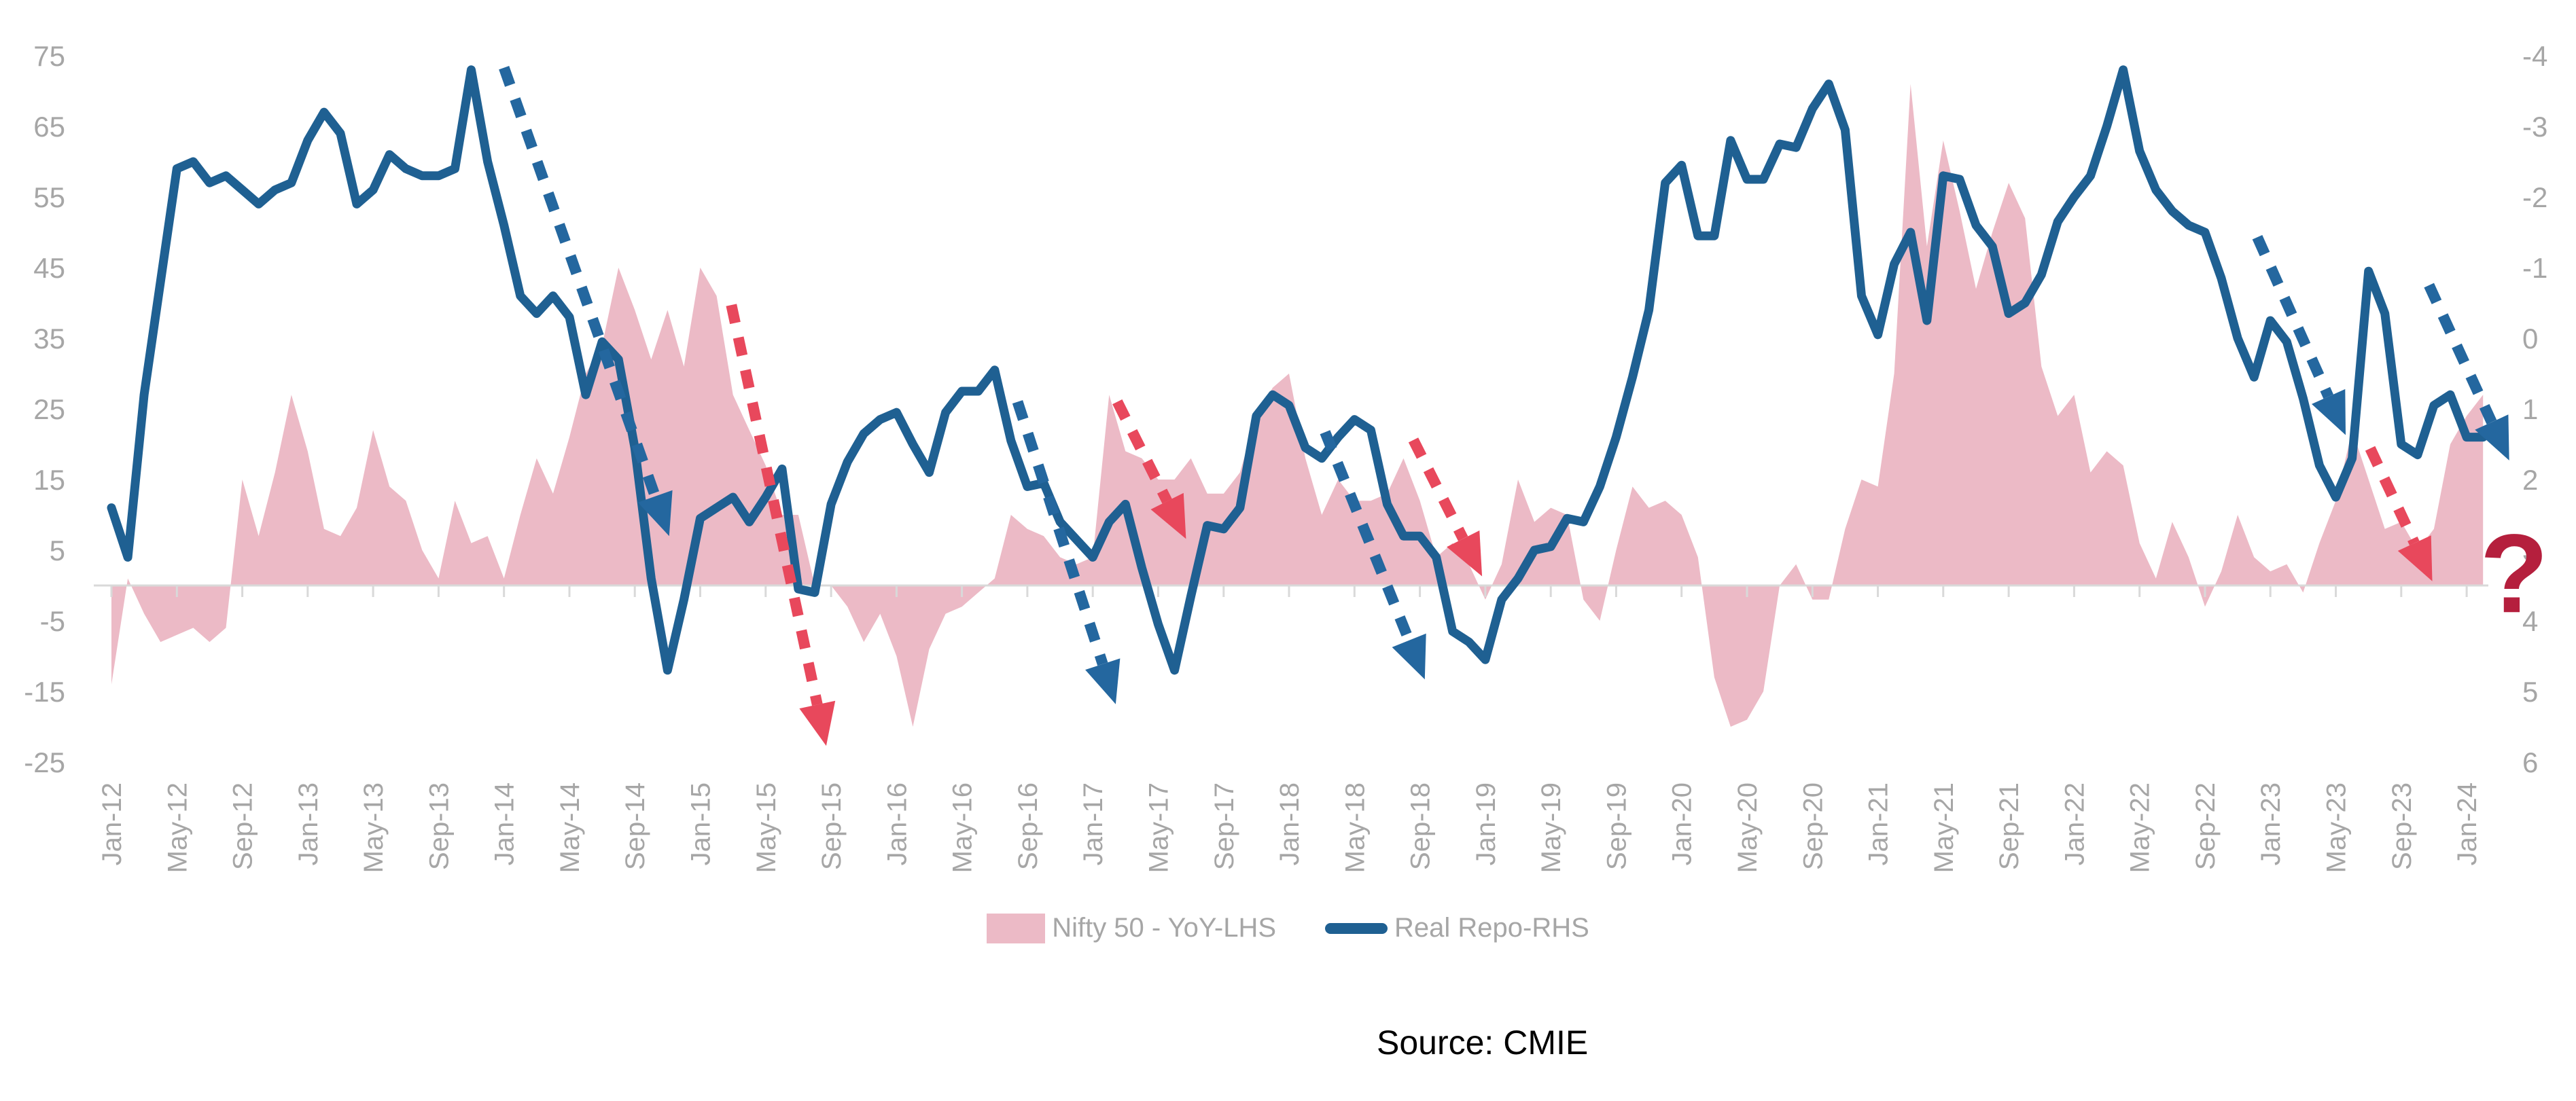  What do you see at coordinates (766, 827) in the screenshot?
I see `x-axis-label: May-15` at bounding box center [766, 827].